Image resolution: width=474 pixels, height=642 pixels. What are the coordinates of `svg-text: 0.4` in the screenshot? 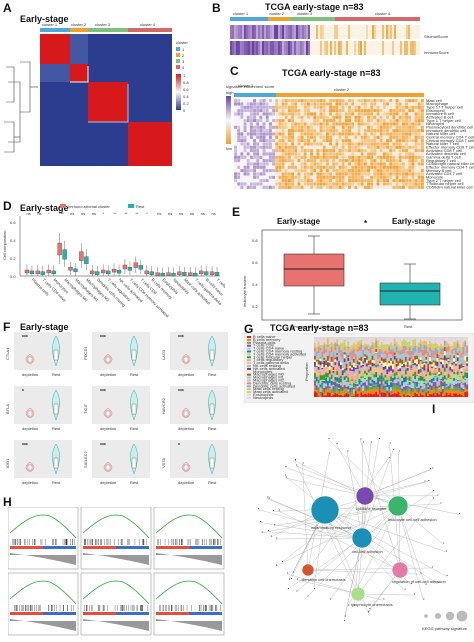 It's located at (186, 96).